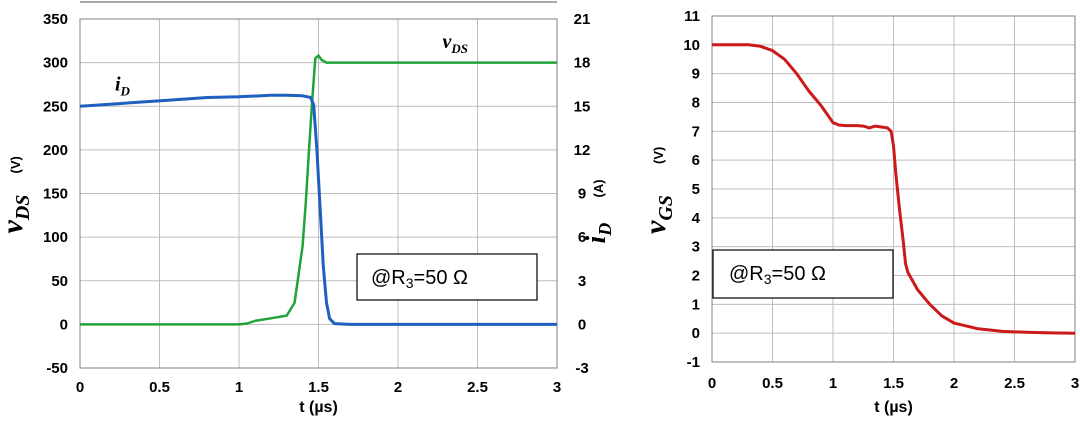 This screenshot has width=1080, height=423. What do you see at coordinates (388, 278) in the screenshot?
I see `left-annotation-prefix: @R` at bounding box center [388, 278].